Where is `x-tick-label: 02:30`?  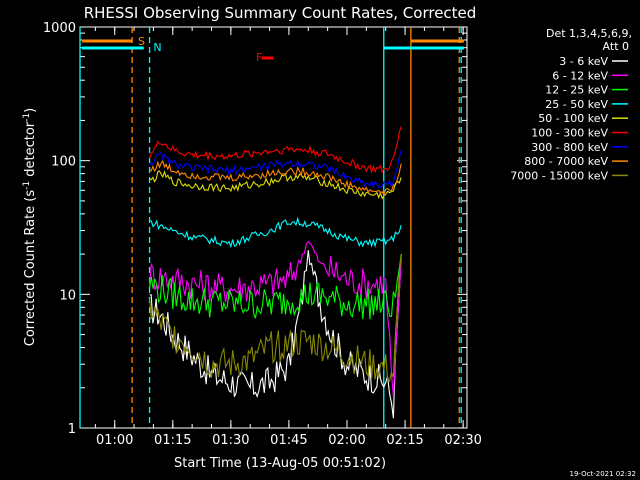 x-tick-label: 02:30 is located at coordinates (462, 440).